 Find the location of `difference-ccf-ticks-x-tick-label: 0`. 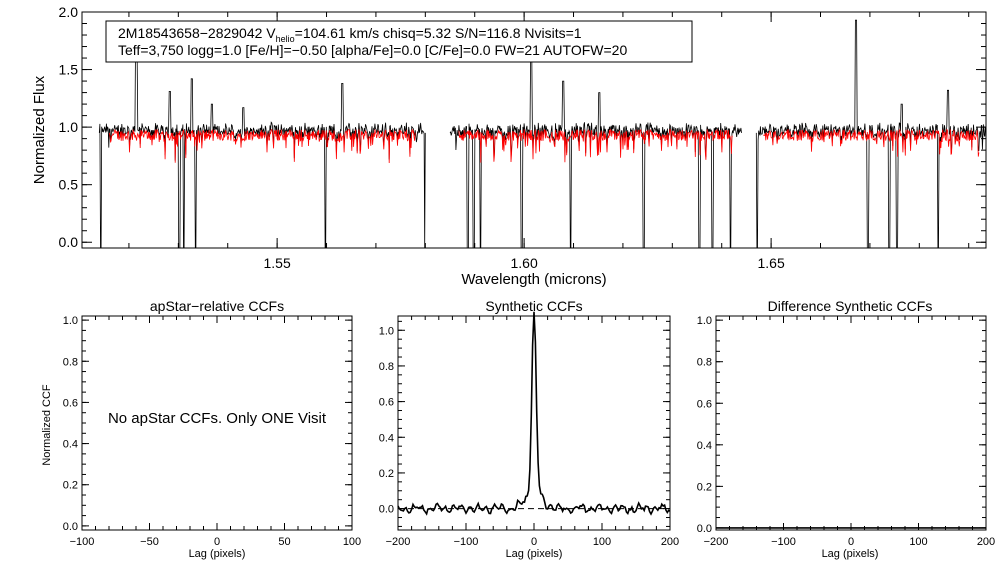

difference-ccf-ticks-x-tick-label: 0 is located at coordinates (851, 542).